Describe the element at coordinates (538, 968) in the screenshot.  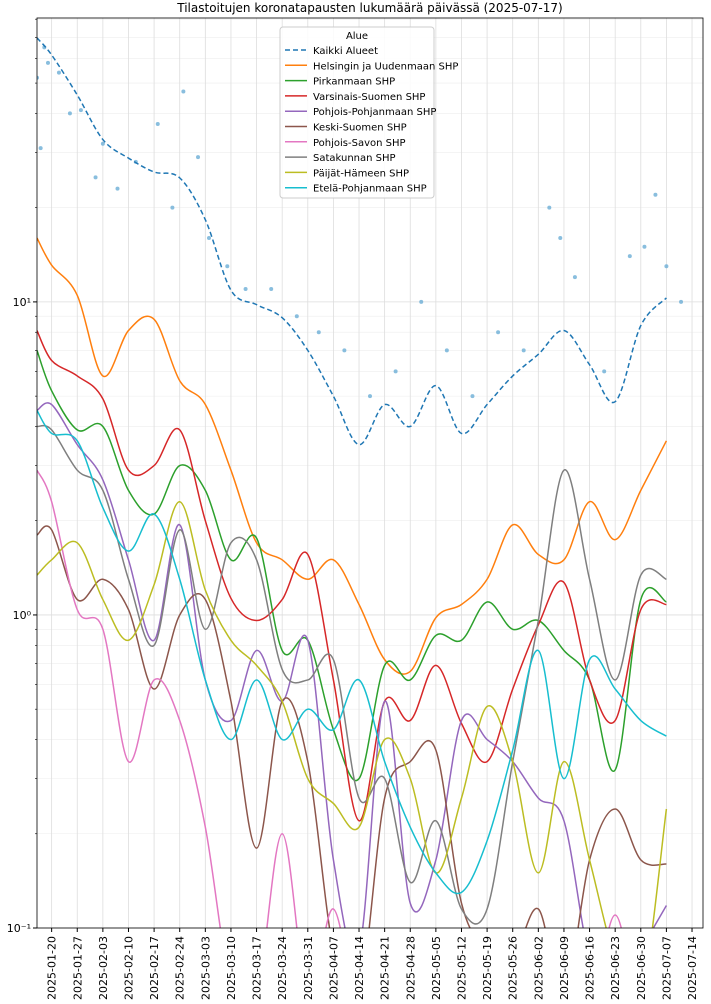
I see `x-tick-label: 2025-06-02` at that location.